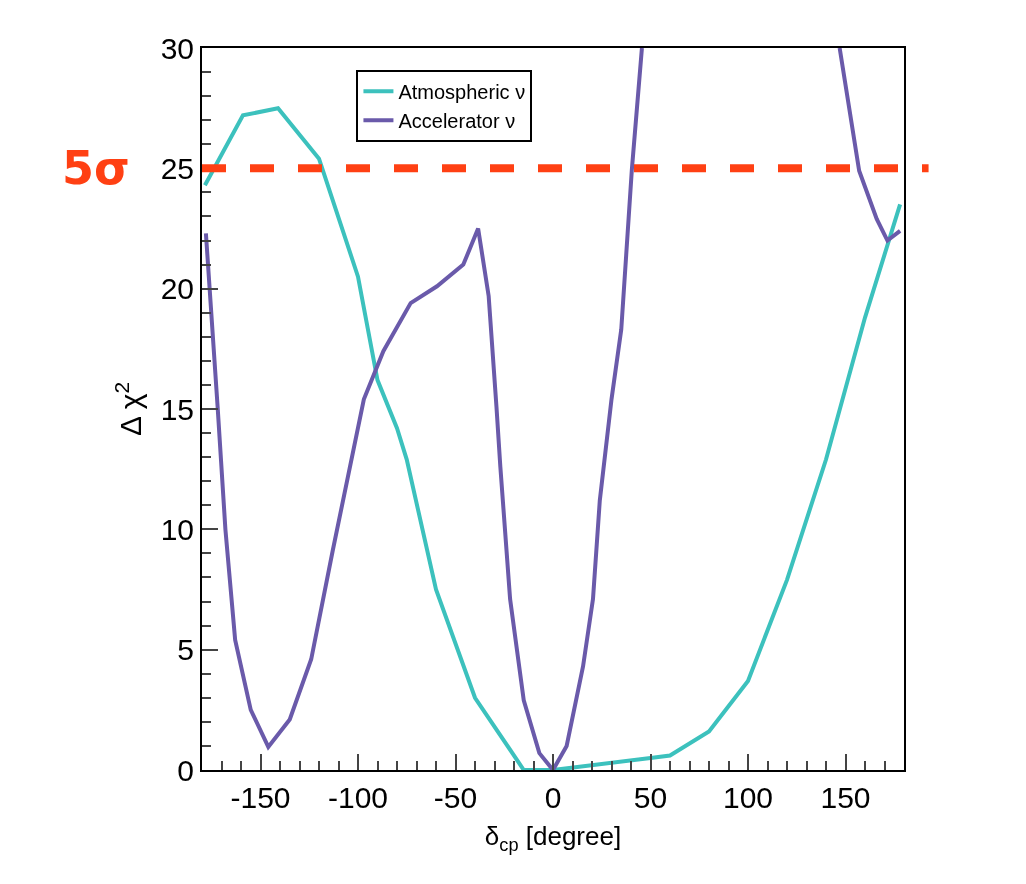  I want to click on x-tick-label: -100, so click(358, 797).